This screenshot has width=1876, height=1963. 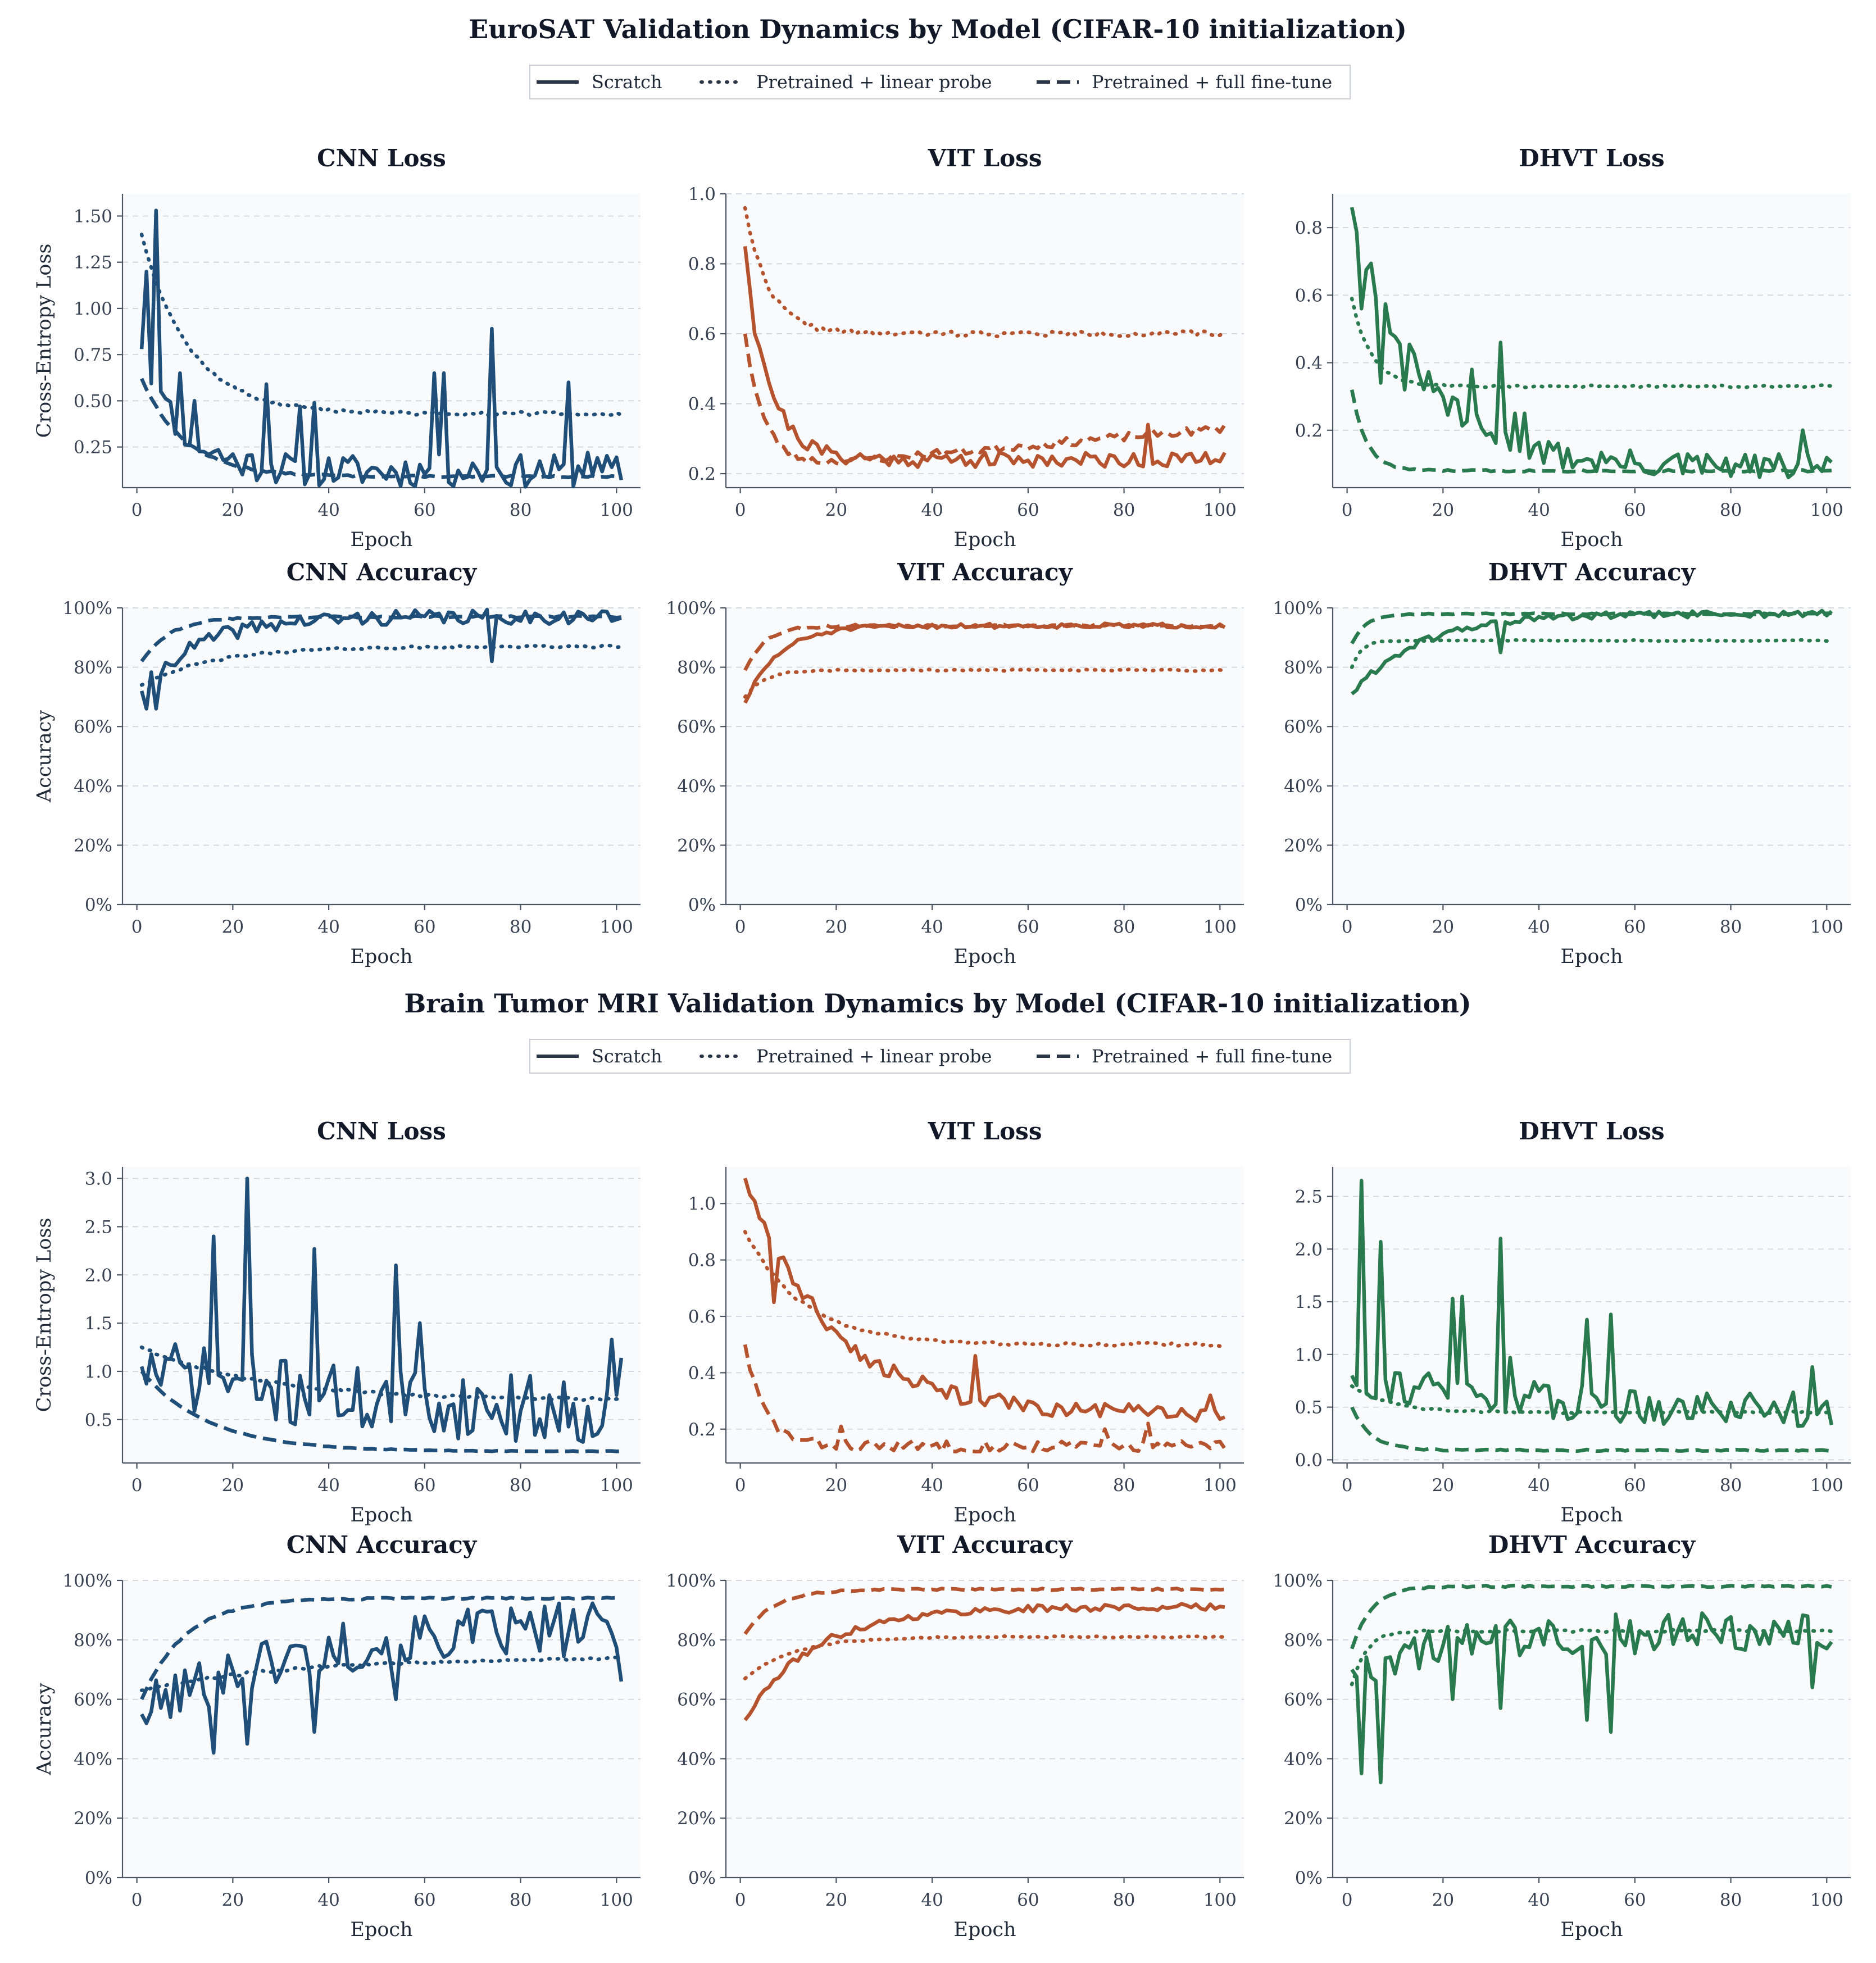 I want to click on y-tick-label: 0.2, so click(x=702, y=1430).